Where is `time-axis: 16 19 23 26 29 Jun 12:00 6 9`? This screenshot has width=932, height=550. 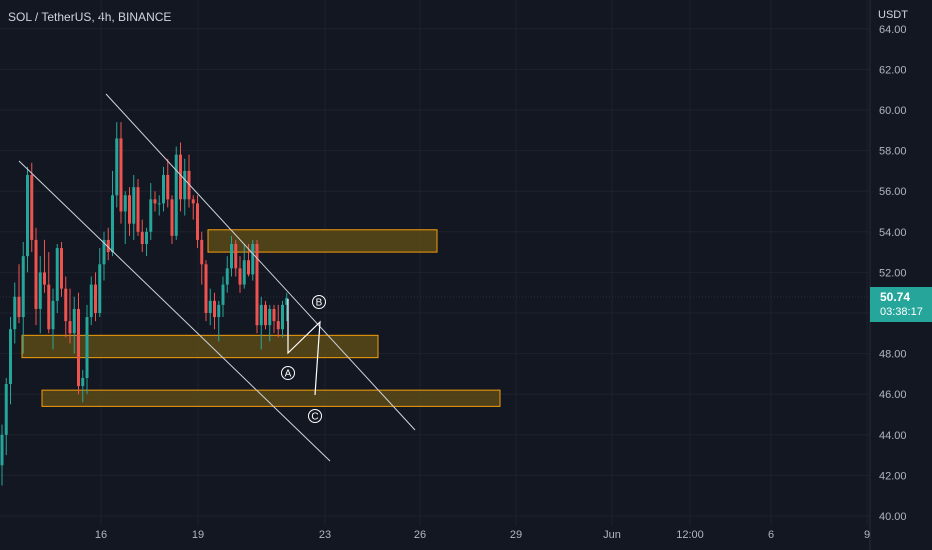
time-axis: 16 19 23 26 29 Jun 12:00 6 9 is located at coordinates (482, 535).